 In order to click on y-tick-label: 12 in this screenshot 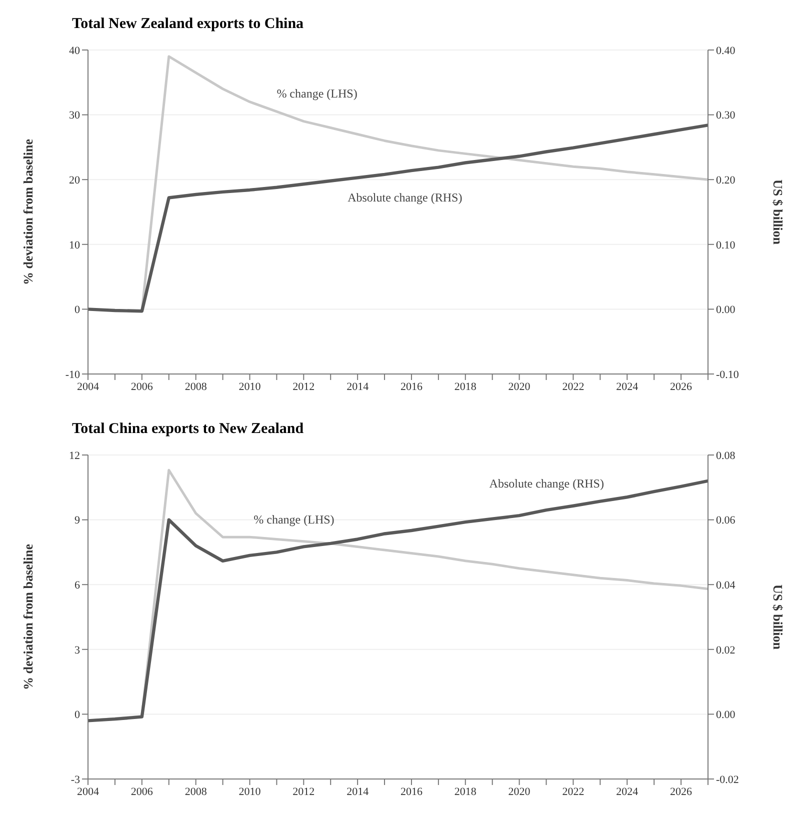, I will do `click(74, 456)`.